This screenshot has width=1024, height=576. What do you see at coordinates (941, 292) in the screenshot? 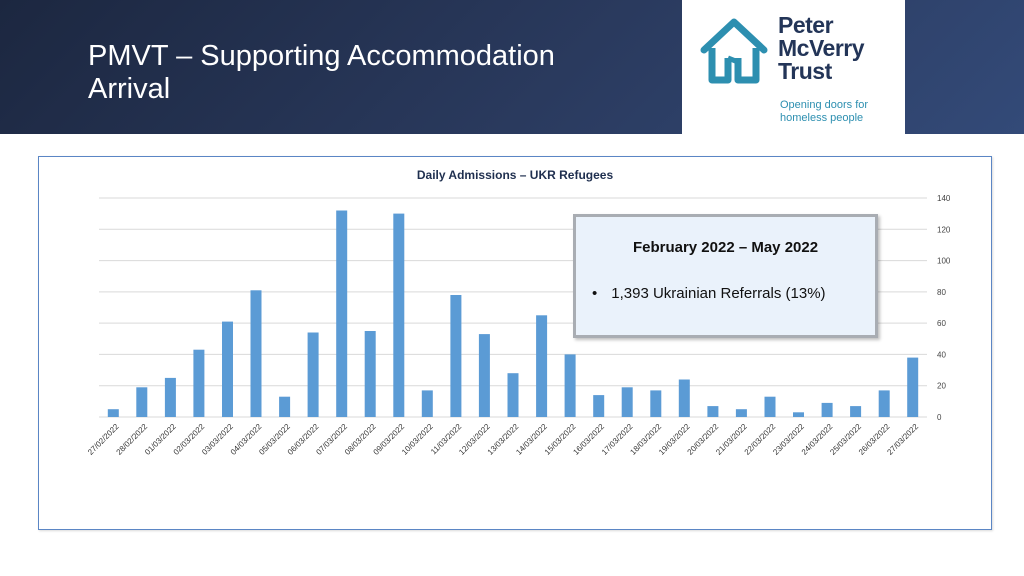
I see `y-tick-label: 80` at bounding box center [941, 292].